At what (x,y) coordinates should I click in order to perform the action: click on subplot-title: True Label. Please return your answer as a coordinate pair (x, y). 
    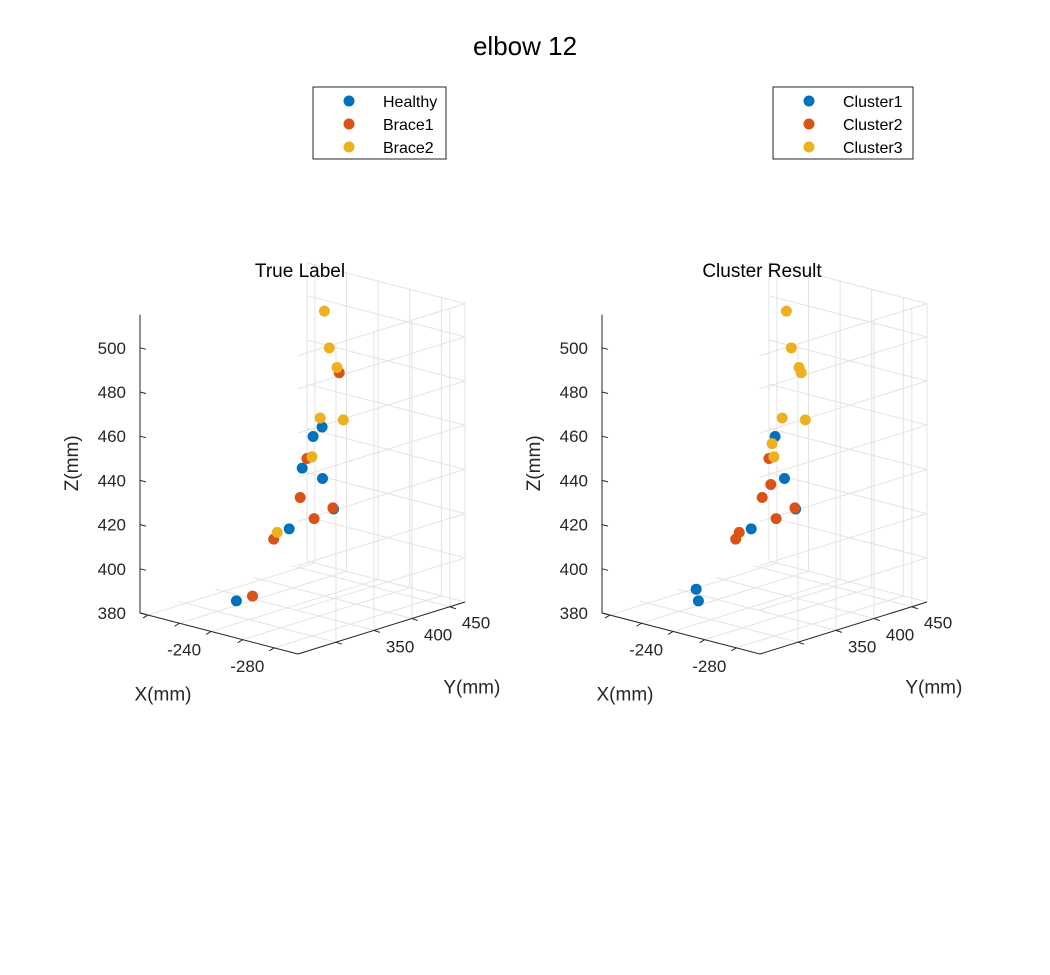
    Looking at the image, I should click on (300, 271).